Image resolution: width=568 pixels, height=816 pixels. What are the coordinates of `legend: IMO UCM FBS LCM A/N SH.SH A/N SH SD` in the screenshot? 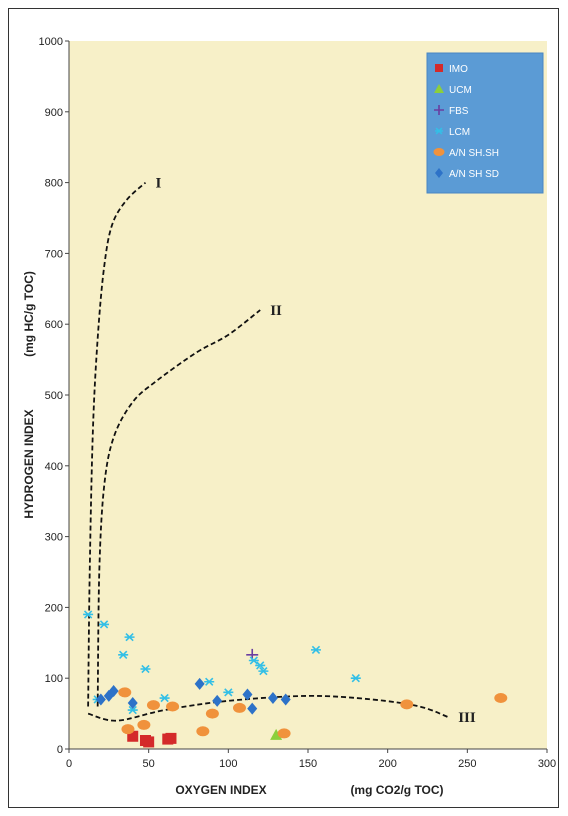 It's located at (485, 123).